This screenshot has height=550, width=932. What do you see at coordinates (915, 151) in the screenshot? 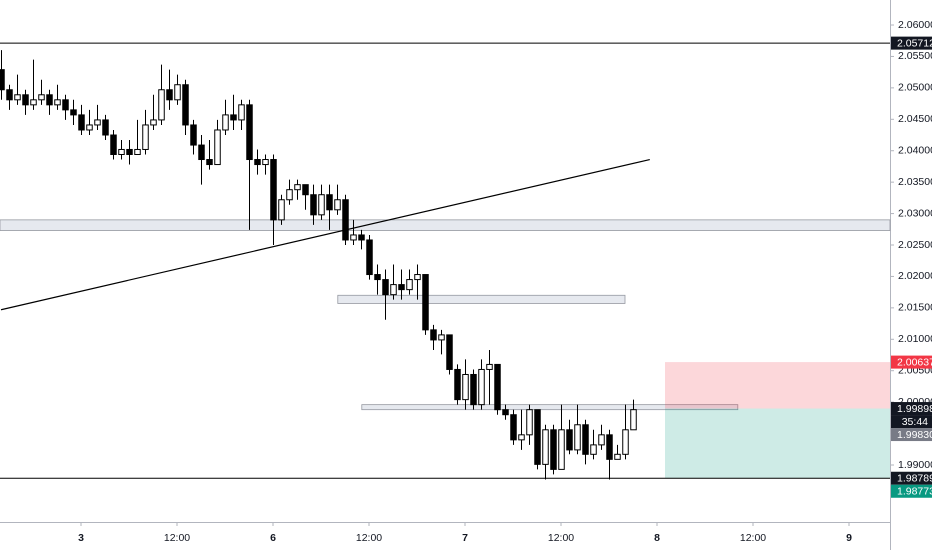
I see `y-tick-label: 2.04000` at bounding box center [915, 151].